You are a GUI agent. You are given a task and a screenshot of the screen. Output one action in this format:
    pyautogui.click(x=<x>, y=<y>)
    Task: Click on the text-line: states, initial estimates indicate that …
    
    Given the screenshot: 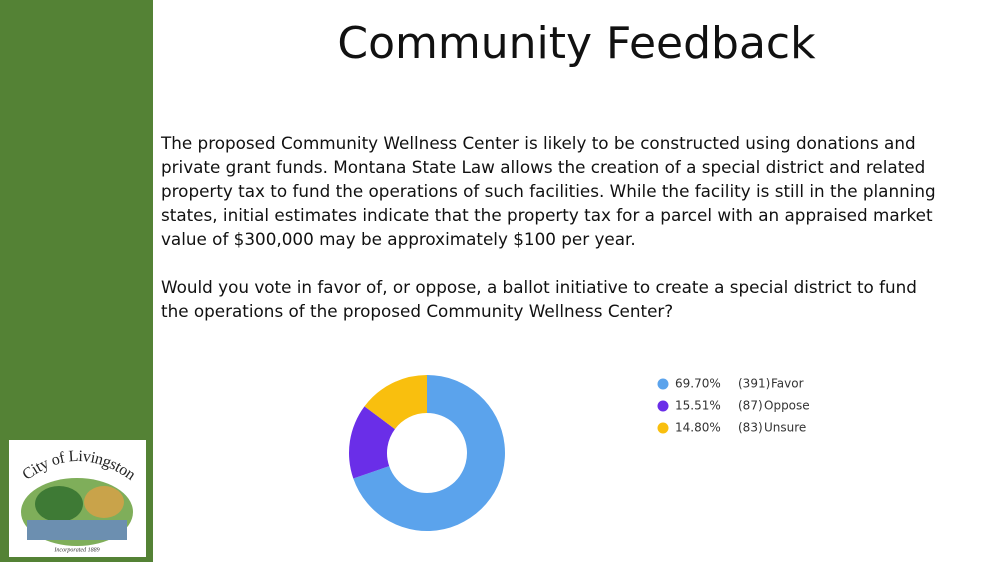 What is the action you would take?
    pyautogui.click(x=547, y=215)
    